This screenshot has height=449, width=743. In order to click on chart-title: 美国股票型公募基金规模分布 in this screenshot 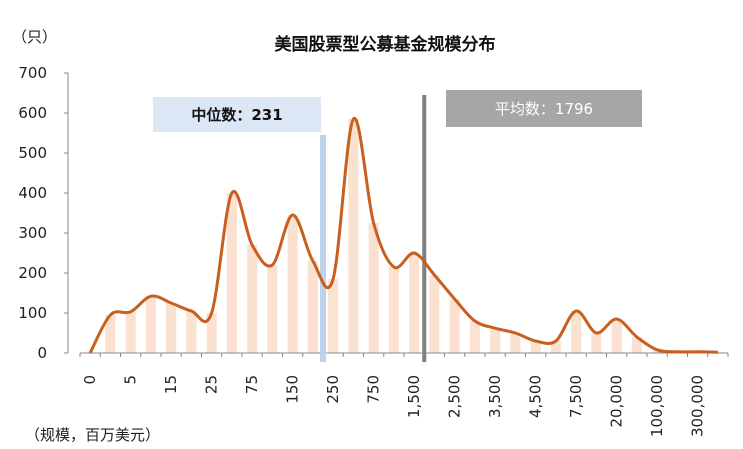, I will do `click(385, 44)`.